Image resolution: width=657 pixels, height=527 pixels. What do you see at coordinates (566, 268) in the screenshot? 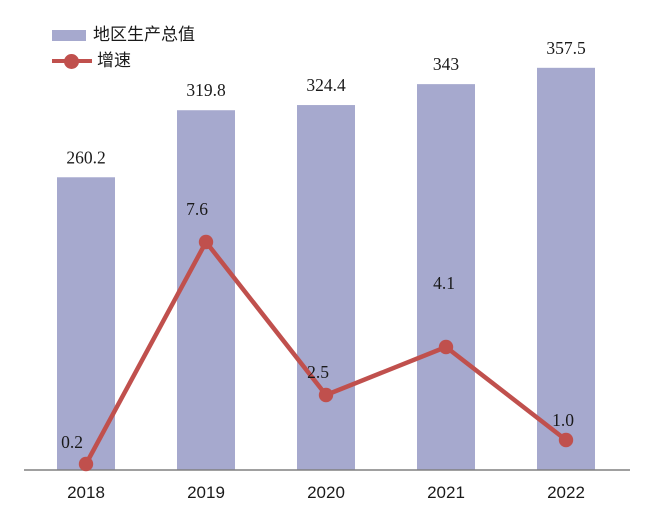
I see `bar-2022` at bounding box center [566, 268].